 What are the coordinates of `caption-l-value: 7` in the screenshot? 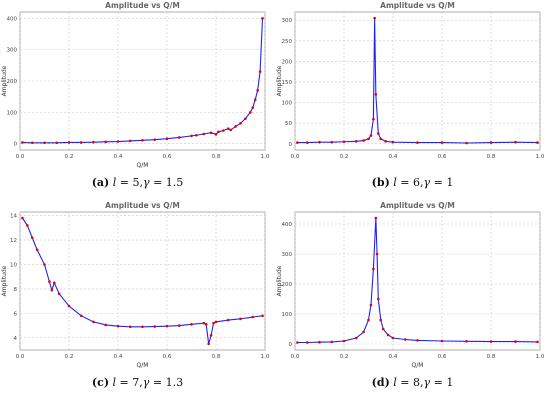 It's located at (136, 382).